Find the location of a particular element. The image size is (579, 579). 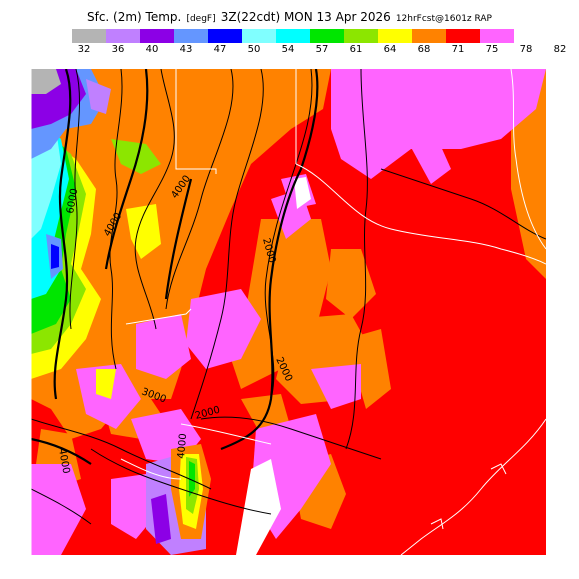

legend-tick-label: 57 is located at coordinates (322, 49).